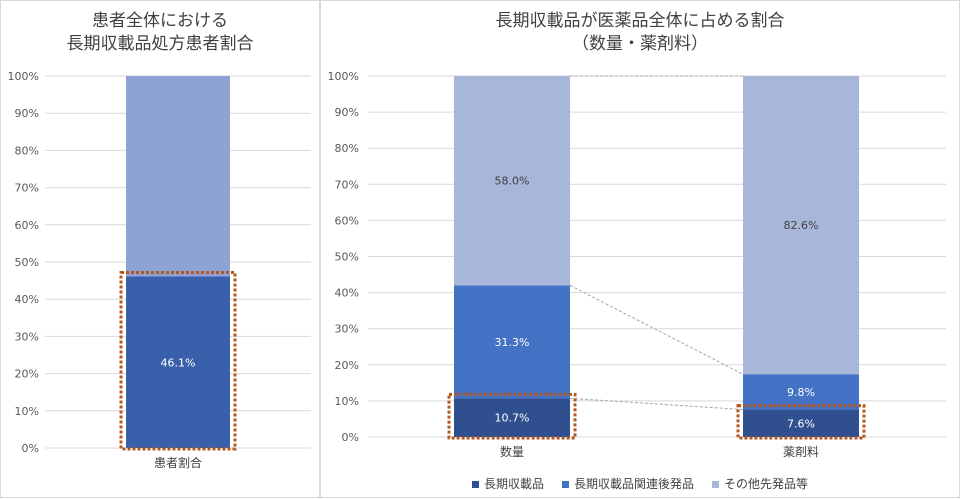 The width and height of the screenshot is (960, 500). I want to click on legend-label: 長期収載品関連後発品, so click(633, 484).